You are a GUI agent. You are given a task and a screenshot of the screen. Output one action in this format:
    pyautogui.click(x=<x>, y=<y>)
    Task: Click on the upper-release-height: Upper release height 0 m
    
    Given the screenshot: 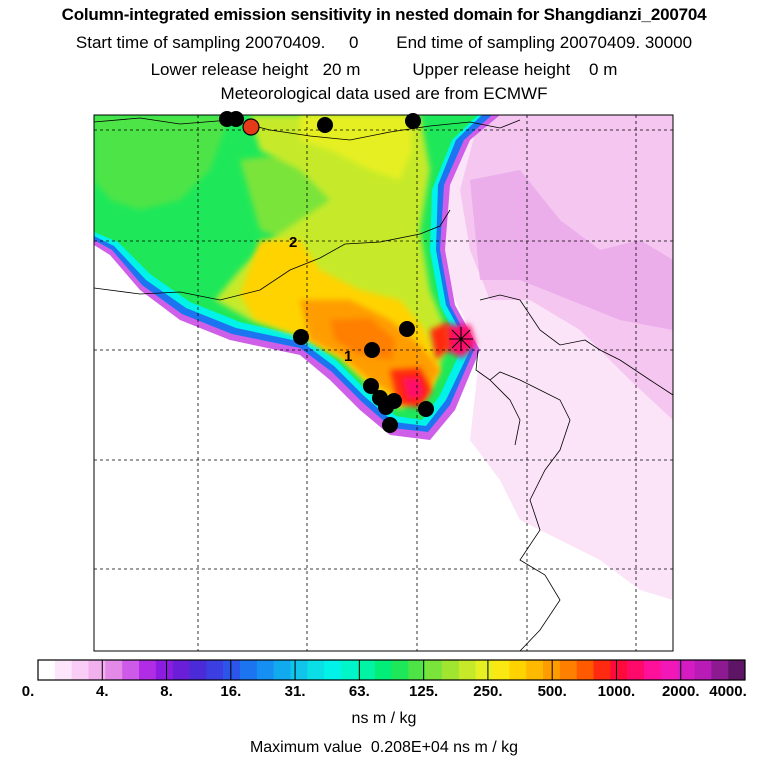 What is the action you would take?
    pyautogui.click(x=515, y=69)
    